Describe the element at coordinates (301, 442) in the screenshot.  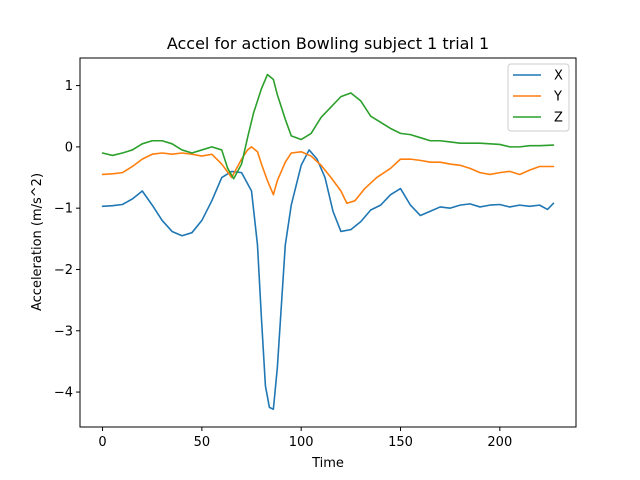
I see `x-tick-label: 100` at that location.